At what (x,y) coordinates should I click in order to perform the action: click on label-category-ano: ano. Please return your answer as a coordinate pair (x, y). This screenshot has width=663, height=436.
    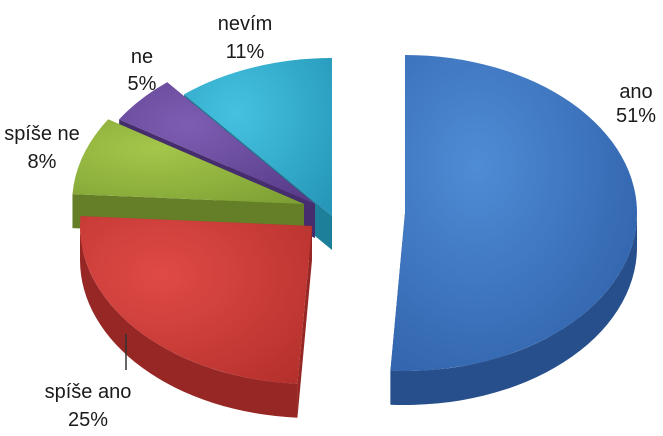
    Looking at the image, I should click on (635, 92).